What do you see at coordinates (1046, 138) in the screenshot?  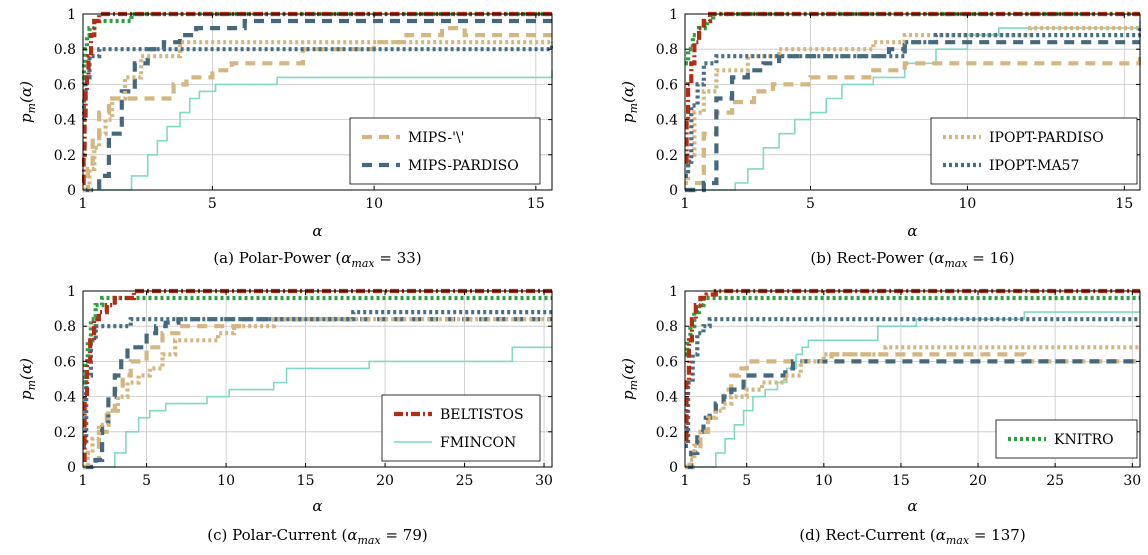 I see `legend-label: IPOPT-PARDISO` at bounding box center [1046, 138].